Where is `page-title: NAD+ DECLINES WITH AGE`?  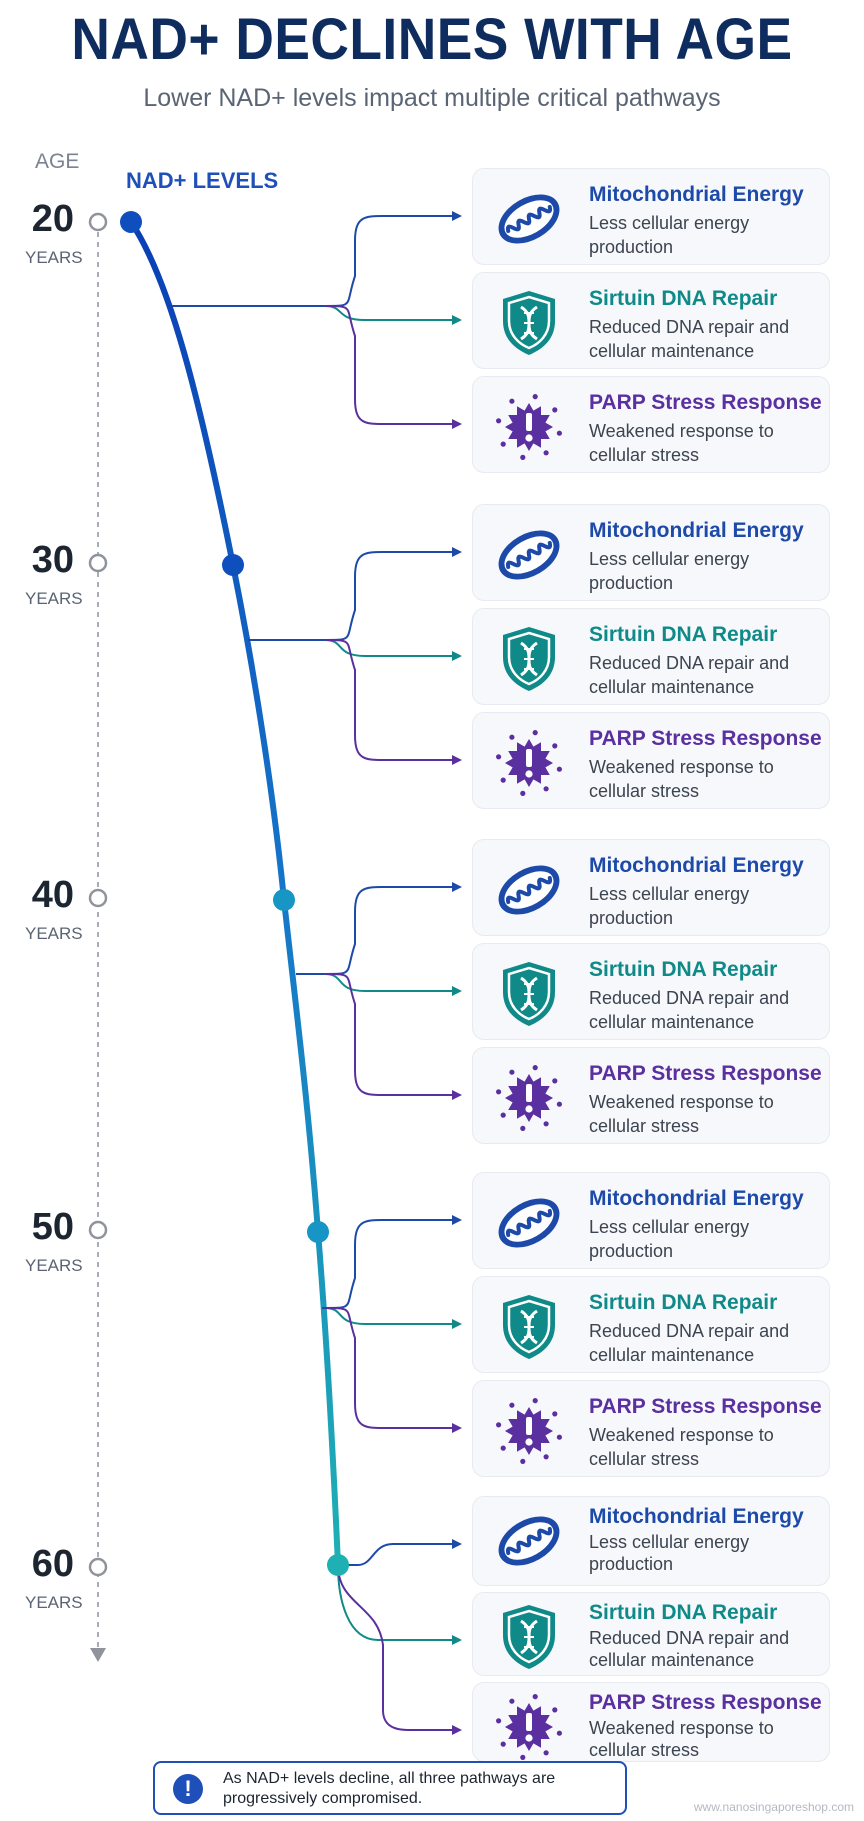 page-title: NAD+ DECLINES WITH AGE is located at coordinates (432, 39).